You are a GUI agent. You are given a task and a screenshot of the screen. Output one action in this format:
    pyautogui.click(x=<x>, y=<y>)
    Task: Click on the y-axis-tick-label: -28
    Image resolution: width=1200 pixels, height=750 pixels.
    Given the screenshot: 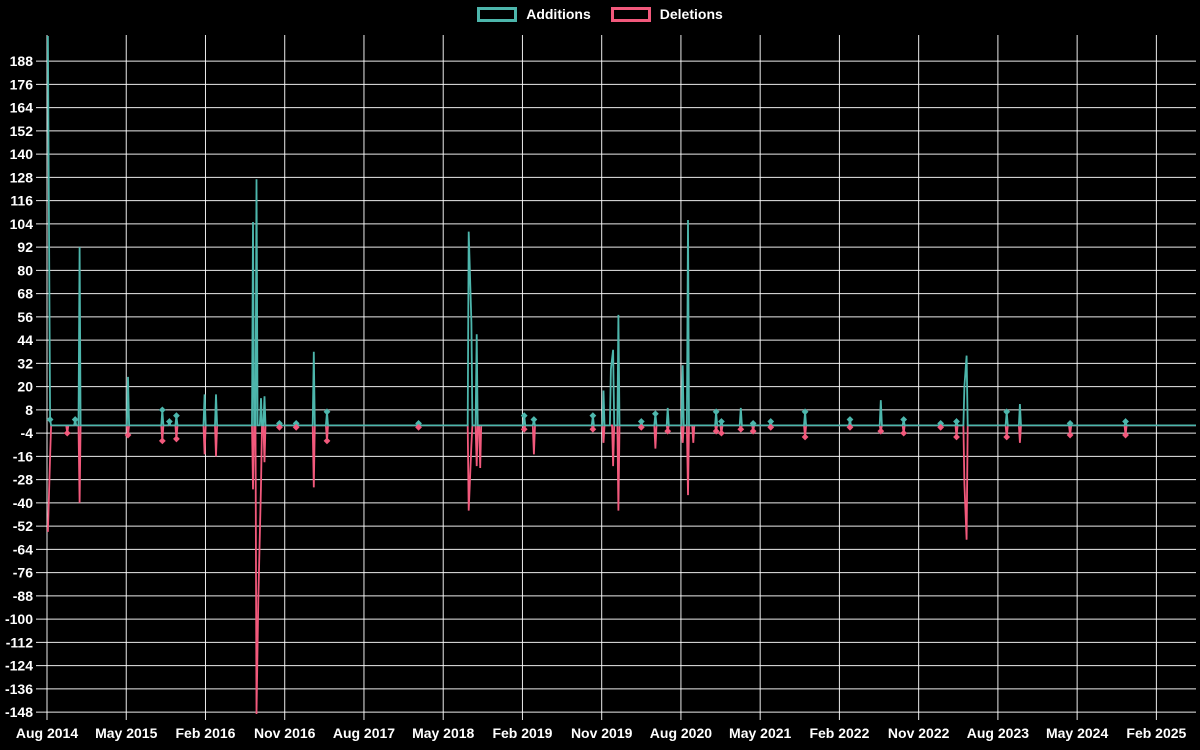 What is the action you would take?
    pyautogui.click(x=23, y=480)
    